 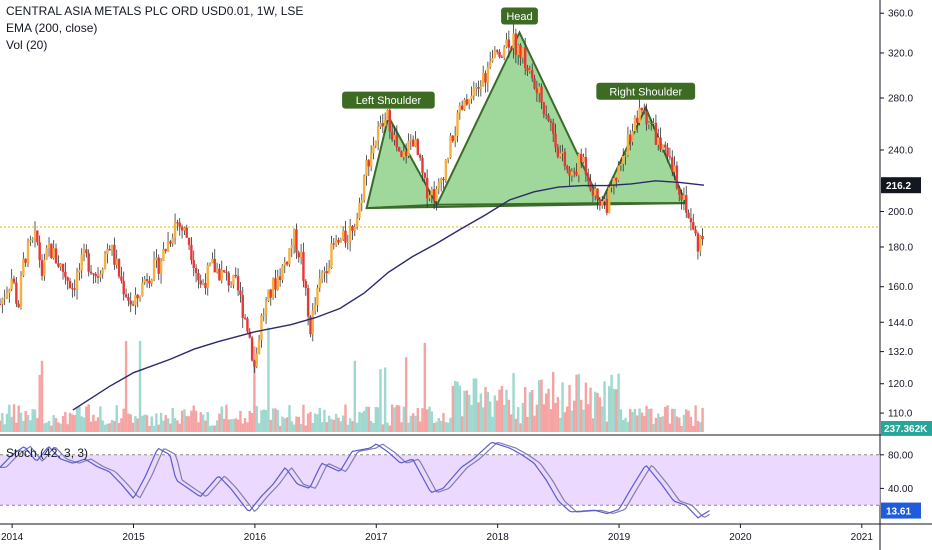 What do you see at coordinates (906, 428) in the screenshot?
I see `volume-tag` at bounding box center [906, 428].